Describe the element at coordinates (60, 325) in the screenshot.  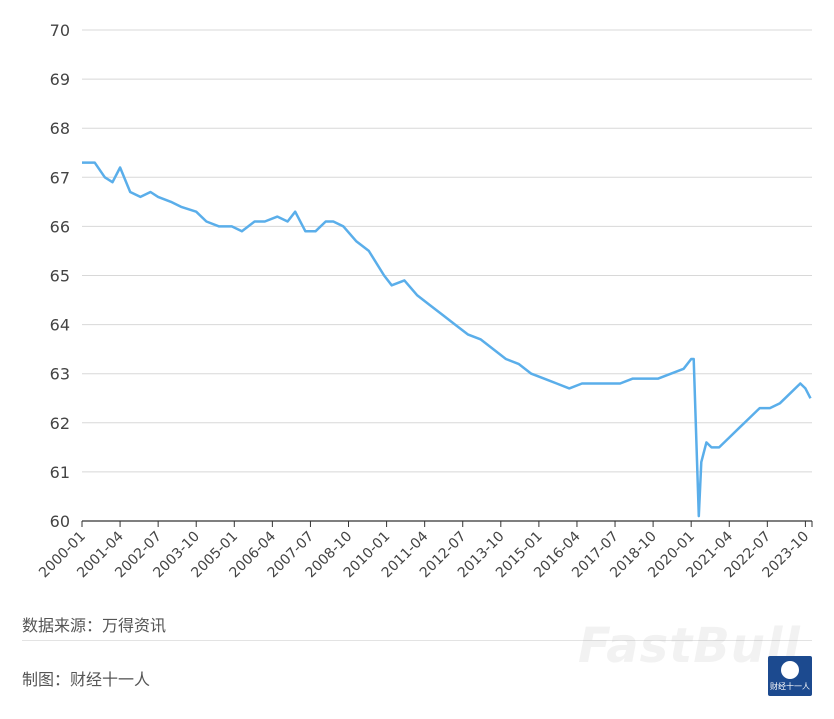
I see `y-tick-label: 64` at that location.